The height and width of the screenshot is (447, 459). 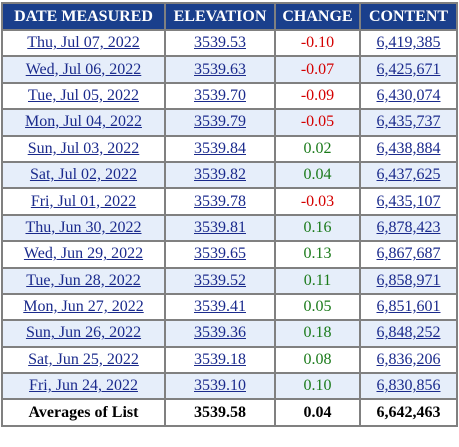 I want to click on table-row: Sat, Jul 02, 2022 3539.82 0.04 6,437,625, so click(x=229, y=175).